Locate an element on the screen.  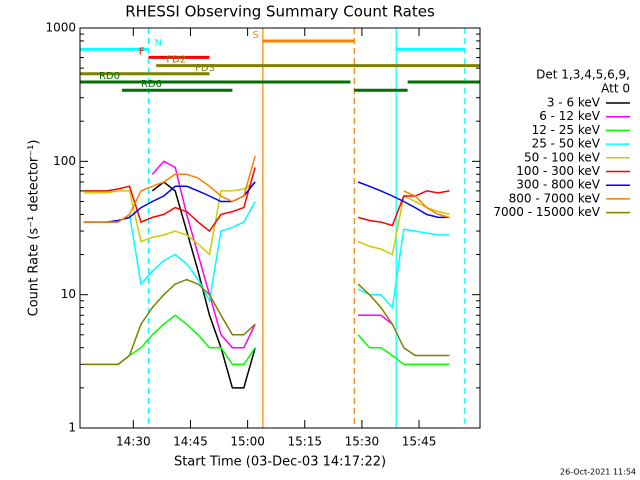
y-tick-label: 100 is located at coordinates (64, 161).